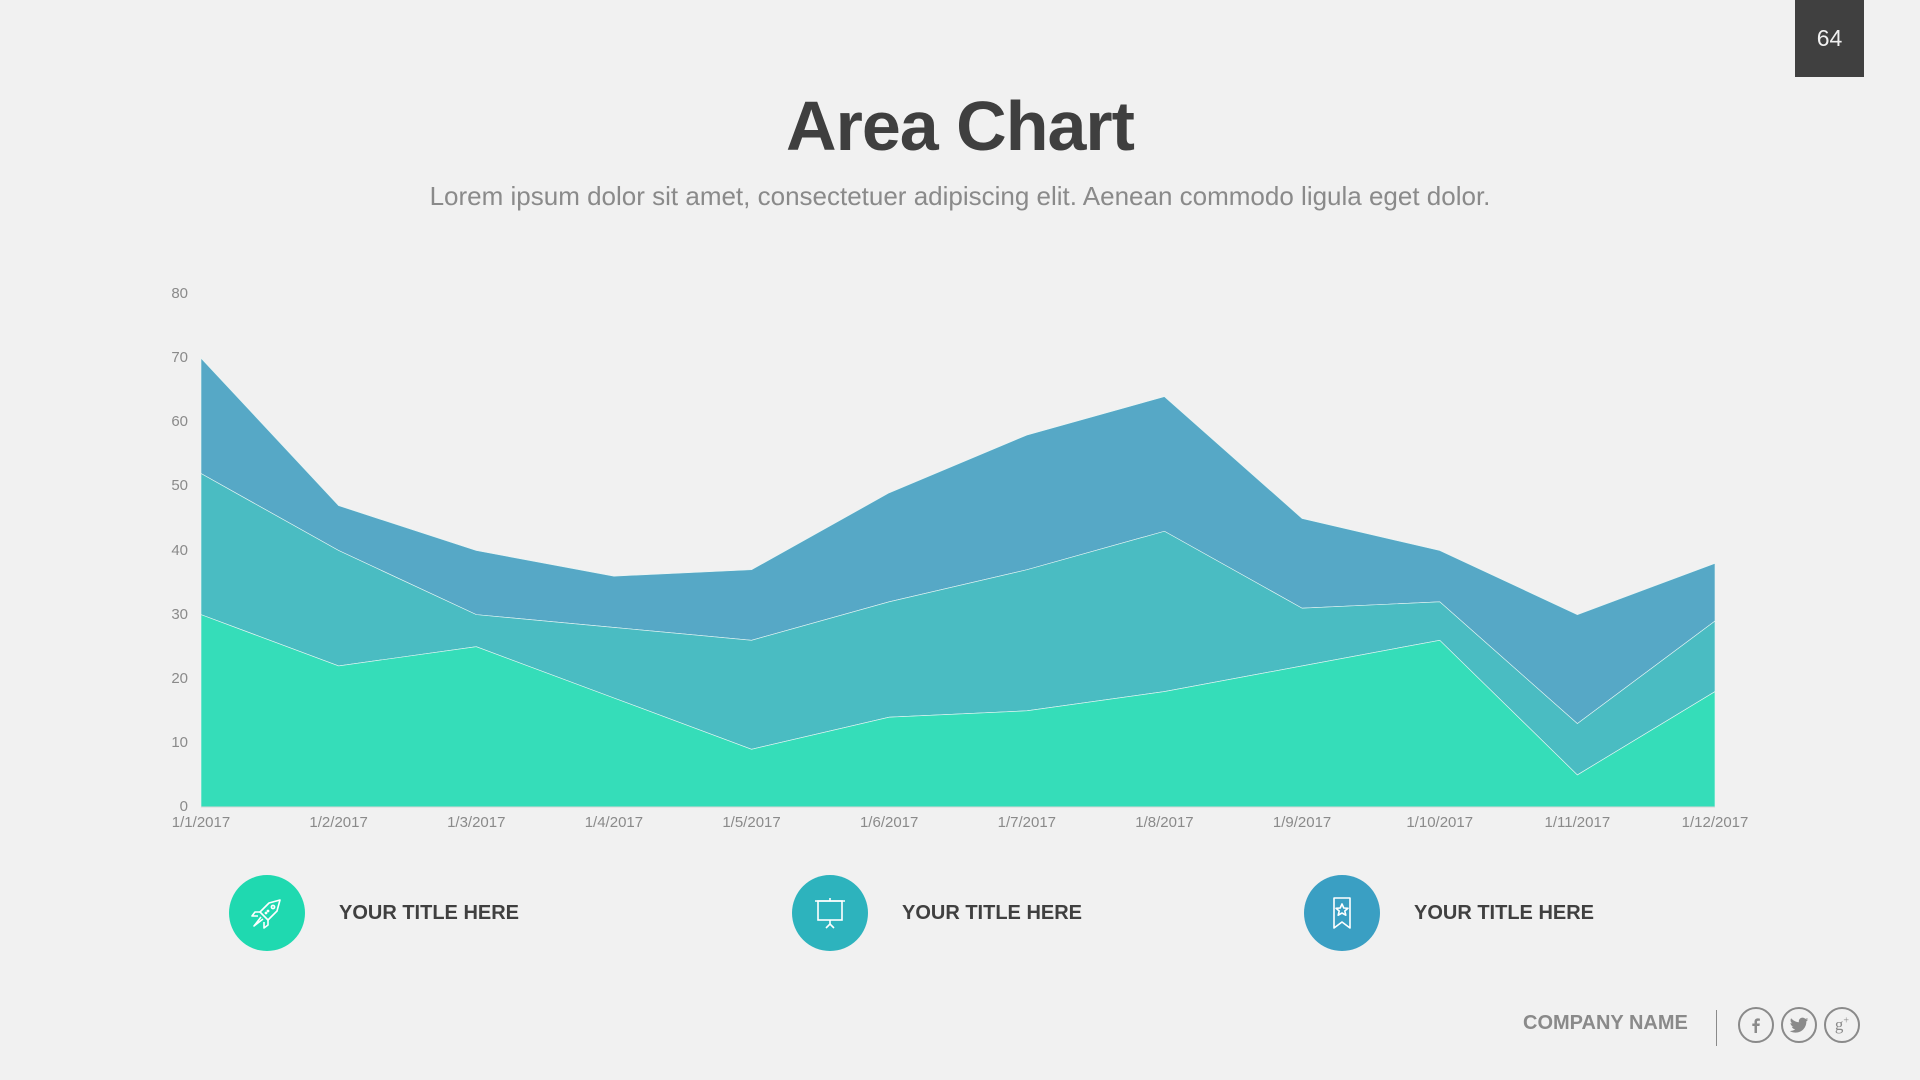 The height and width of the screenshot is (1080, 1920). What do you see at coordinates (179, 486) in the screenshot?
I see `y-tick-label: 50` at bounding box center [179, 486].